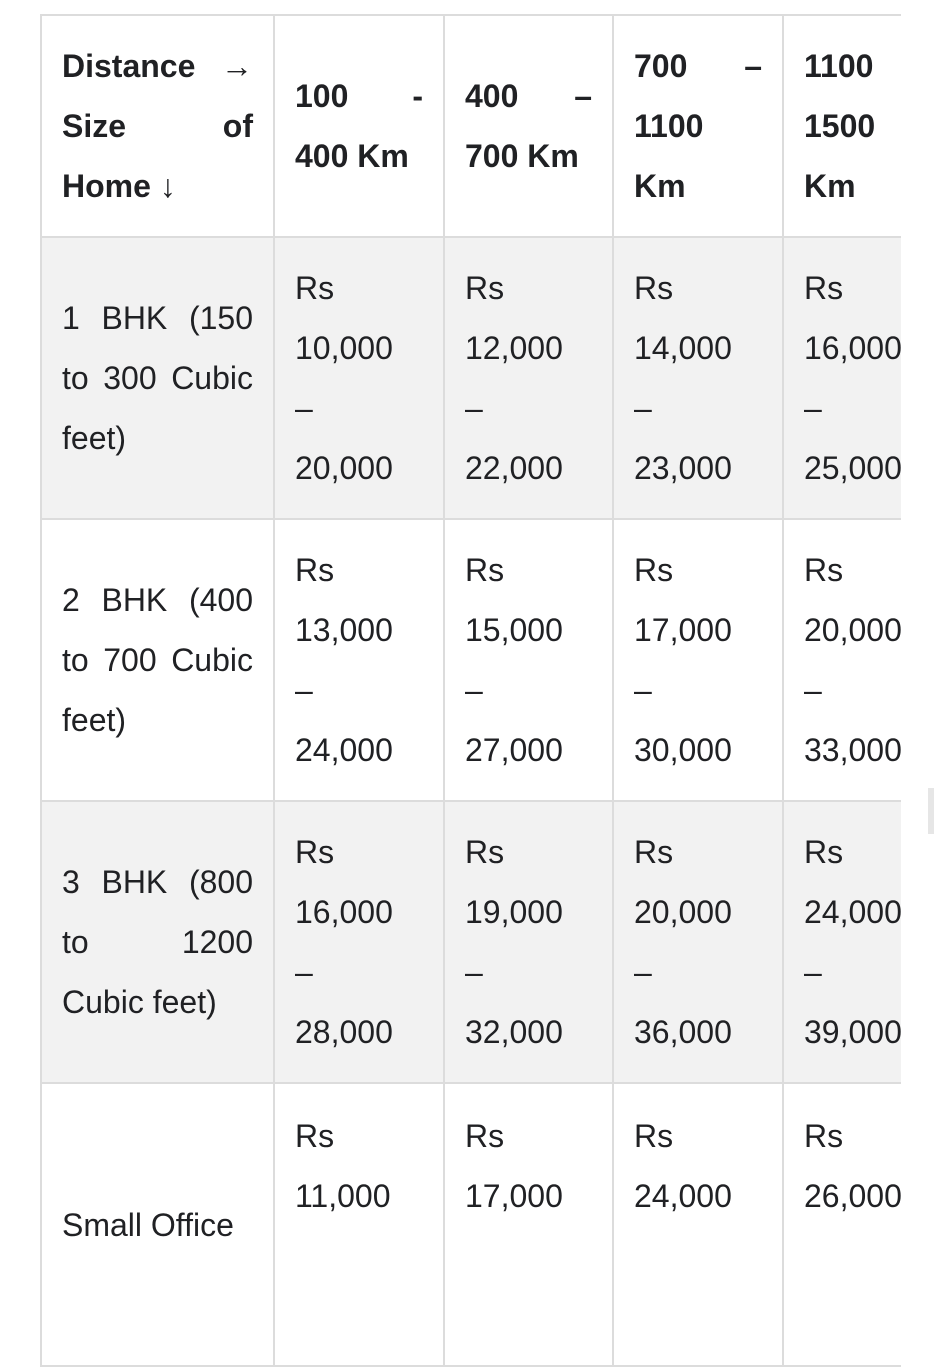 Image resolution: width=934 pixels, height=1367 pixels. What do you see at coordinates (528, 126) in the screenshot?
I see `header-400-700: 400 – 700 Km` at bounding box center [528, 126].